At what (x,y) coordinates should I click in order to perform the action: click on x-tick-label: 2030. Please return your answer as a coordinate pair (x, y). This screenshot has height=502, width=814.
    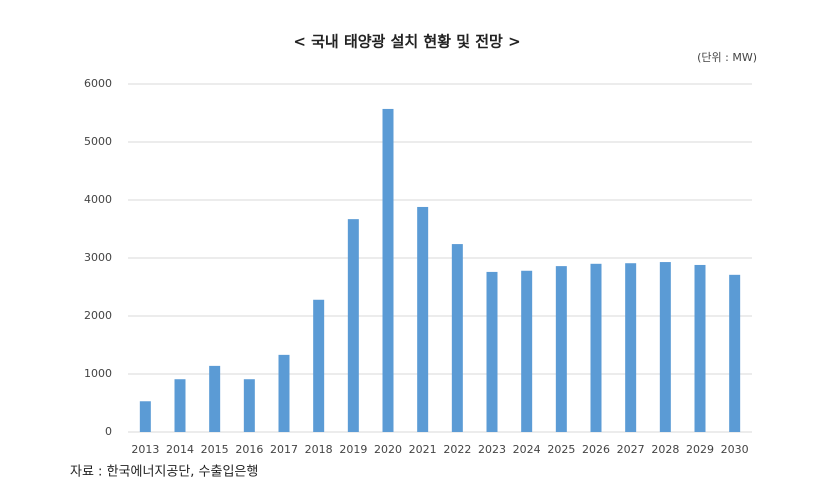
    Looking at the image, I should click on (735, 449).